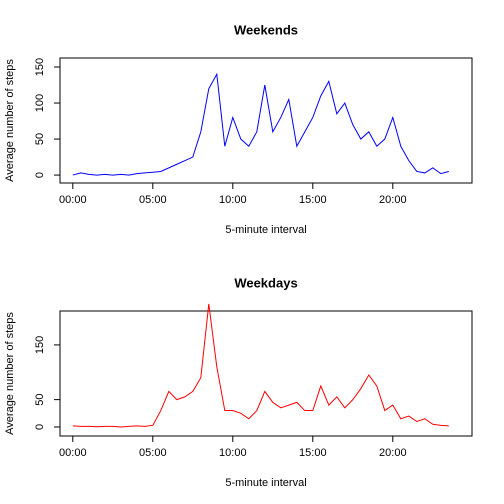 Image resolution: width=504 pixels, height=504 pixels. What do you see at coordinates (40, 103) in the screenshot?
I see `y-tick-label: 100` at bounding box center [40, 103].